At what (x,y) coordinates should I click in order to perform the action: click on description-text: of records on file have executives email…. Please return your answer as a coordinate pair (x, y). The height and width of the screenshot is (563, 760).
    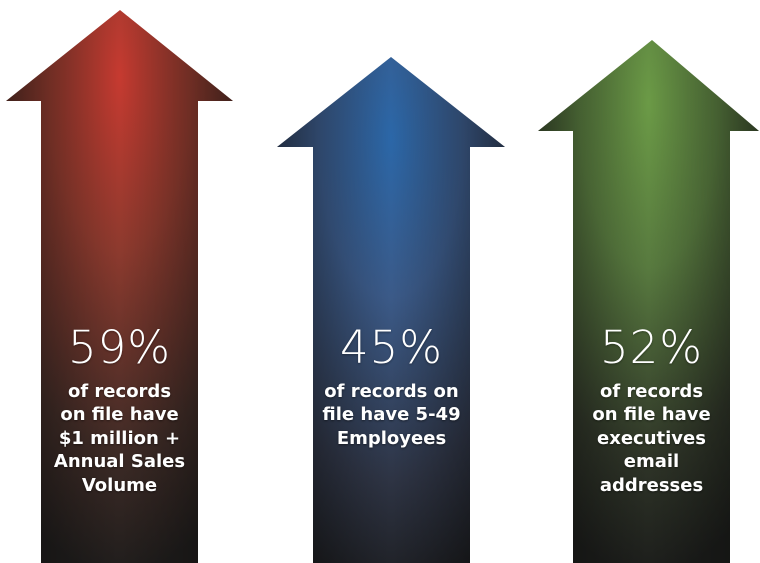
    Looking at the image, I should click on (651, 438).